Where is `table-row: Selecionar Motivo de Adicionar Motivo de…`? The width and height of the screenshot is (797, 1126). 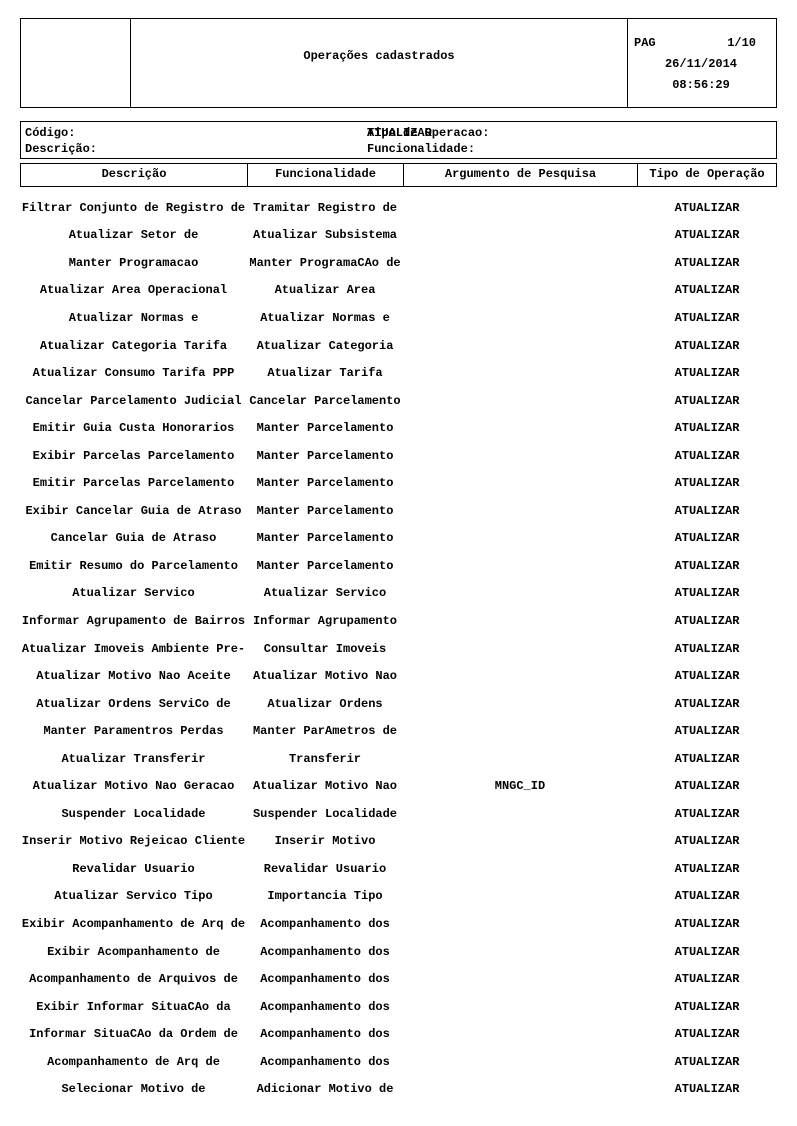 table-row: Selecionar Motivo de Adicionar Motivo de… is located at coordinates (398, 1090).